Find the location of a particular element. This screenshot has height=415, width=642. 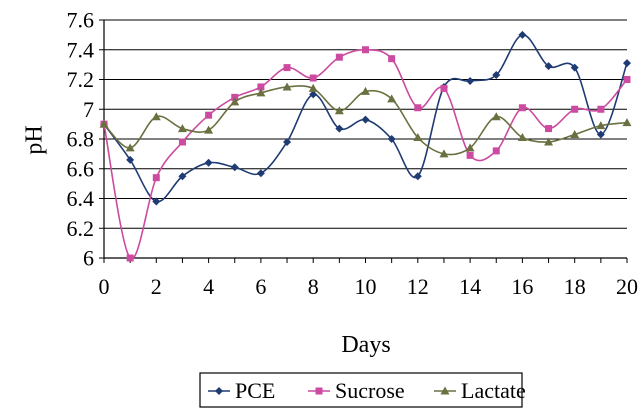

legend-item-sucrose: Sucrose is located at coordinates (356, 390).